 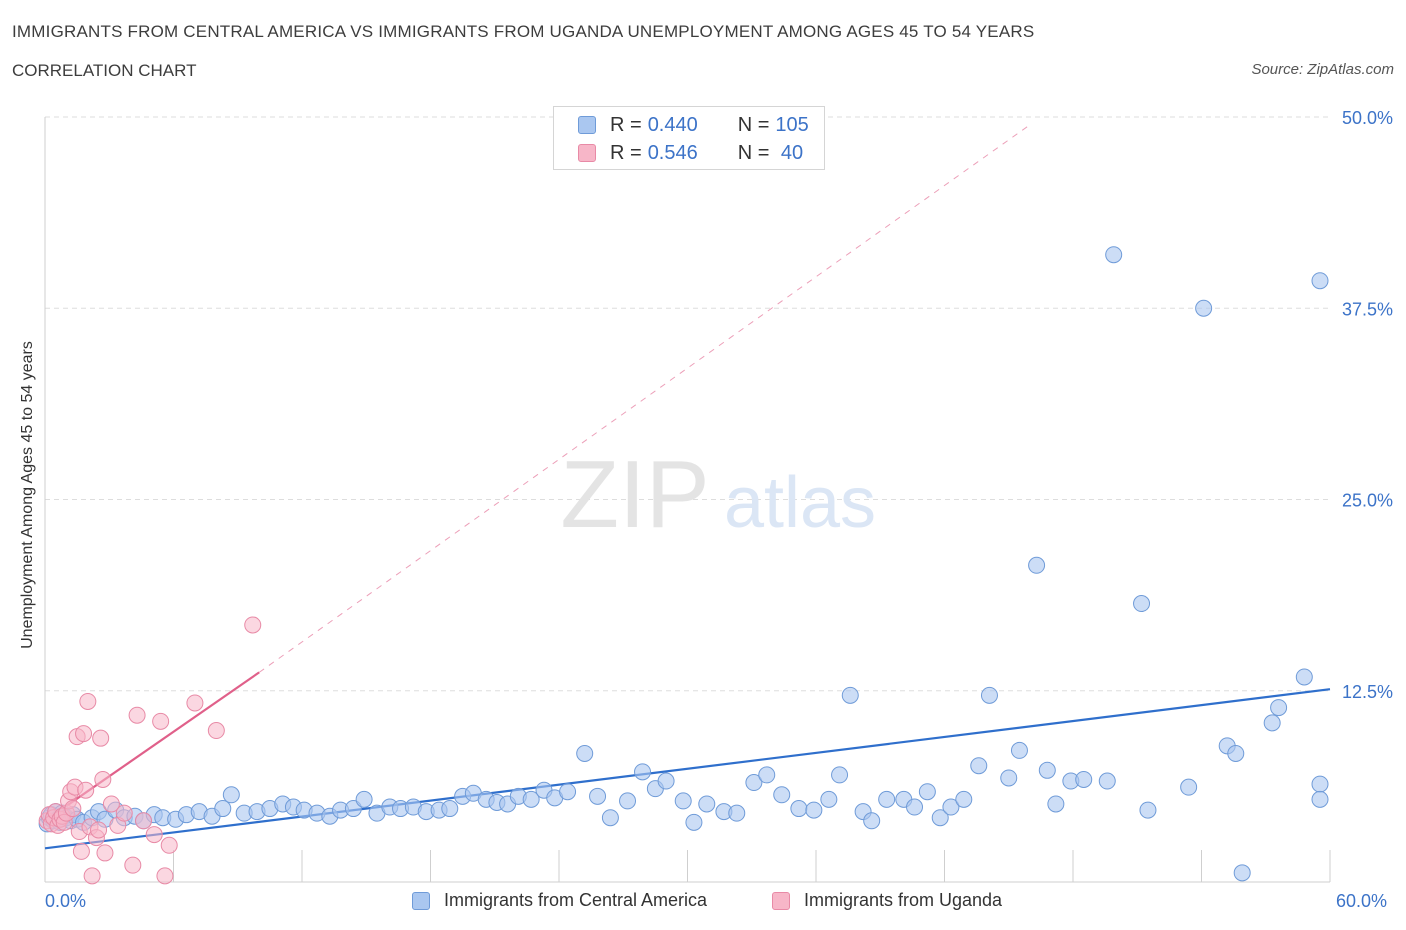 I want to click on legend-n-value: 105, so click(x=792, y=124).